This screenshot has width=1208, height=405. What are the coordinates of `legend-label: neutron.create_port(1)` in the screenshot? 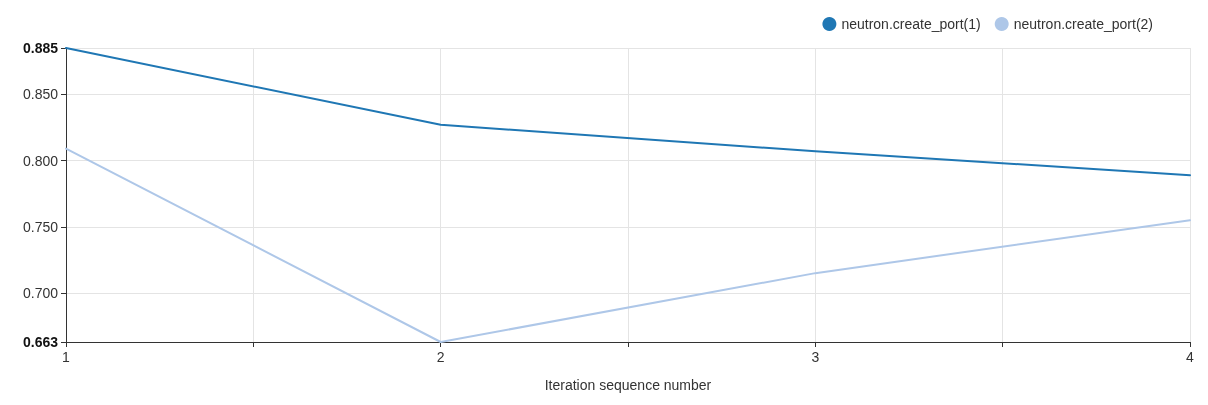 It's located at (911, 24).